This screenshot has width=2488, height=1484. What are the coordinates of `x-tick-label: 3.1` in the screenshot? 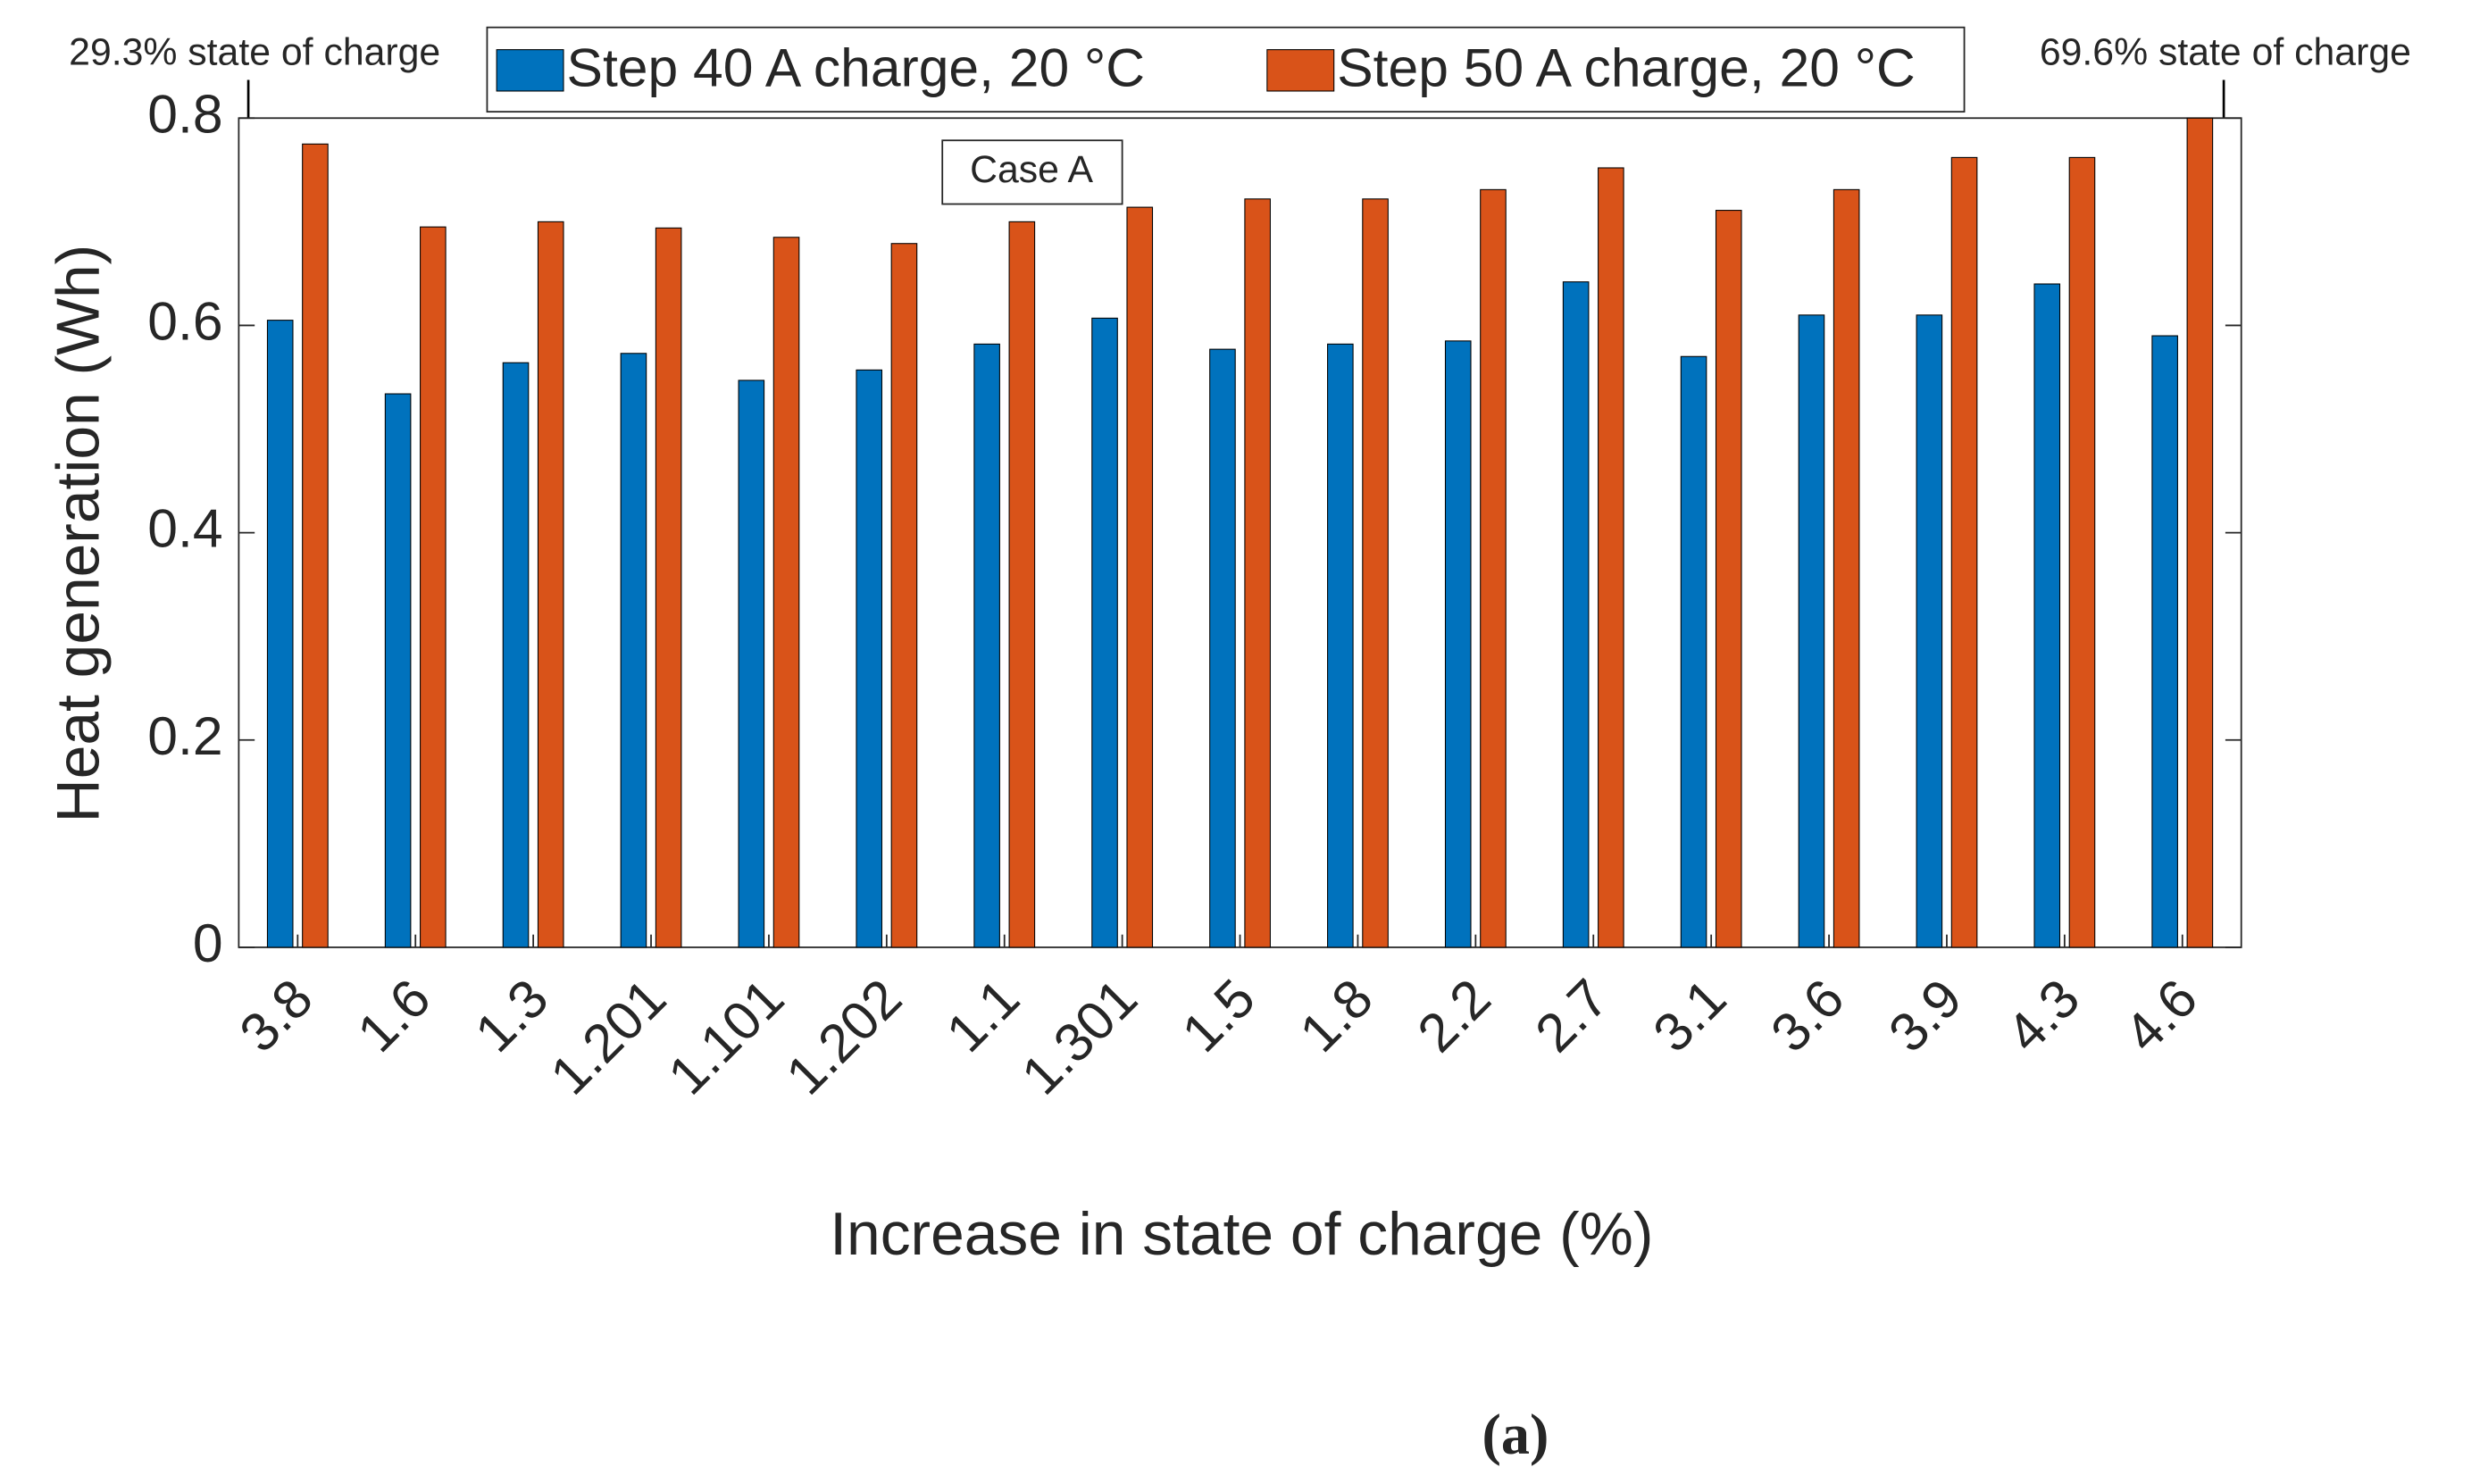 It's located at (1690, 1015).